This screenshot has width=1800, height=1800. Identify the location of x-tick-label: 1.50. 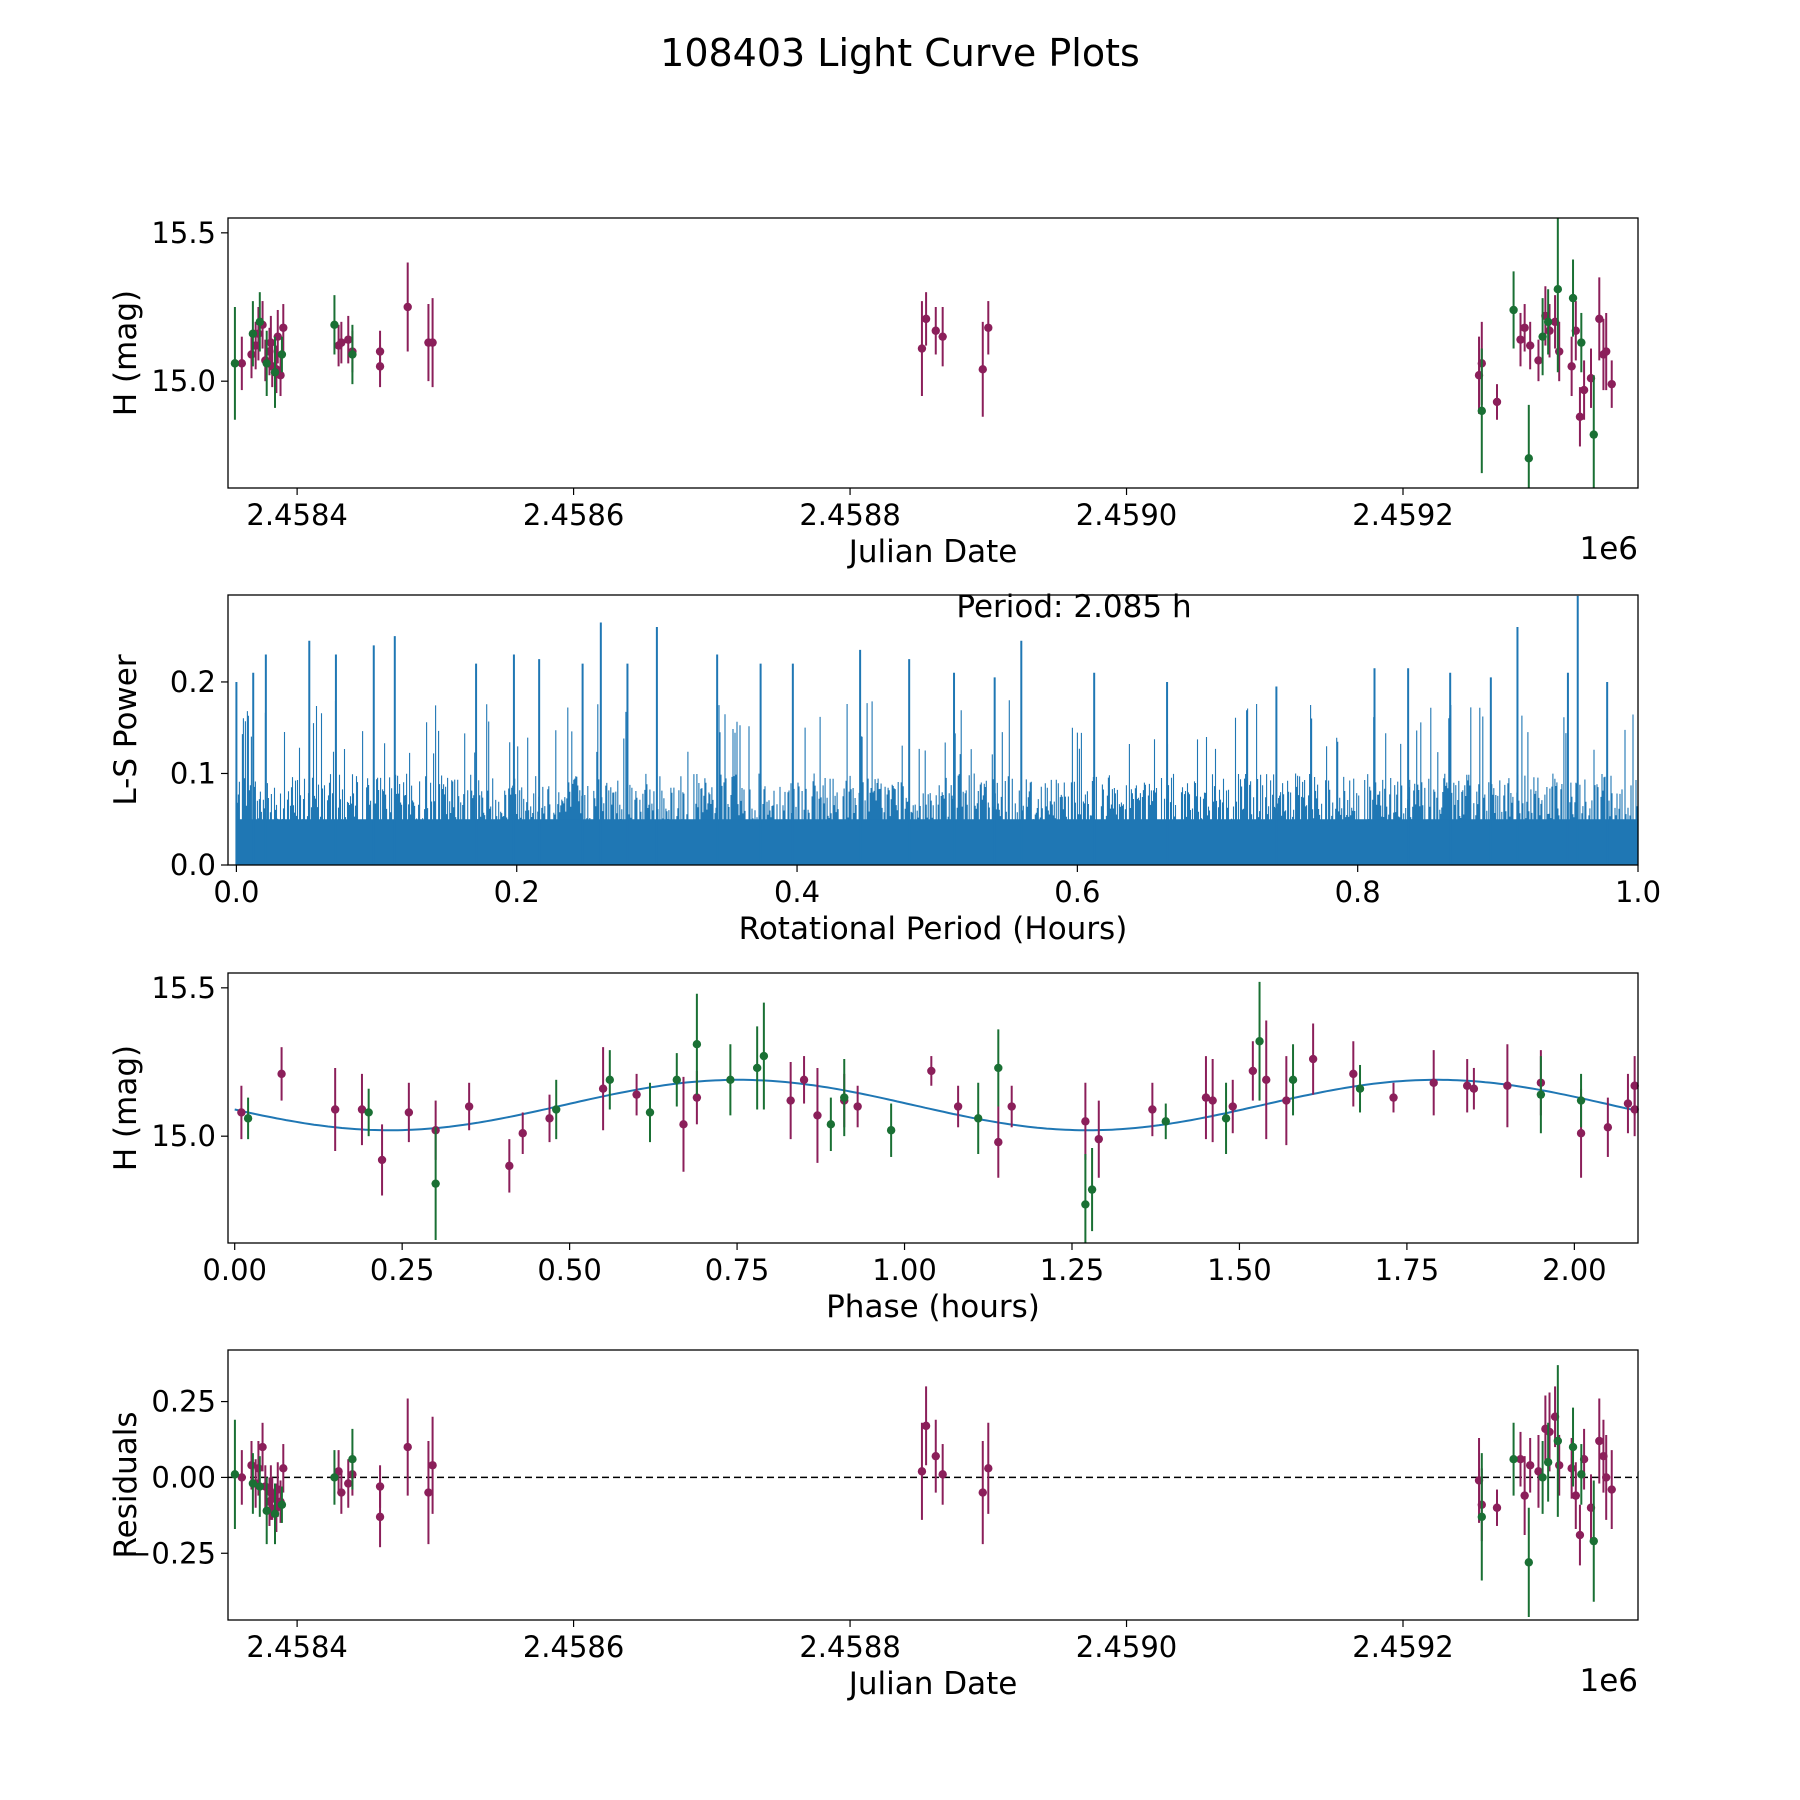
(1239, 1270).